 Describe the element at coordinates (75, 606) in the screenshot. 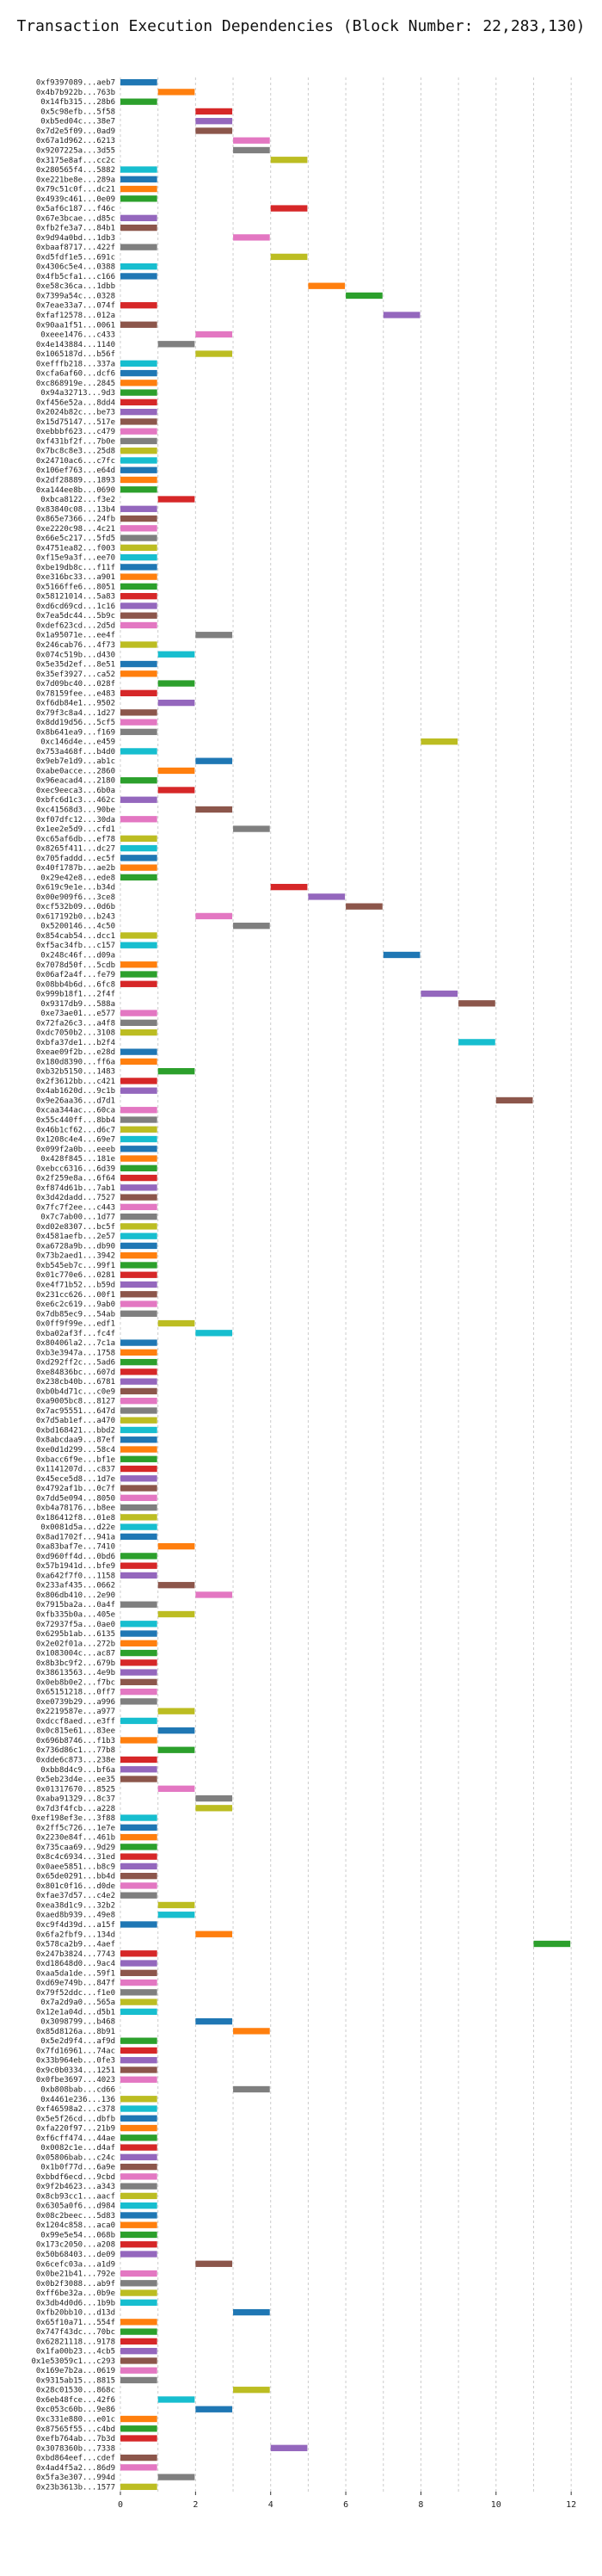

I see `transaction-hash-label: 0xd6cd69cd...1c16` at that location.